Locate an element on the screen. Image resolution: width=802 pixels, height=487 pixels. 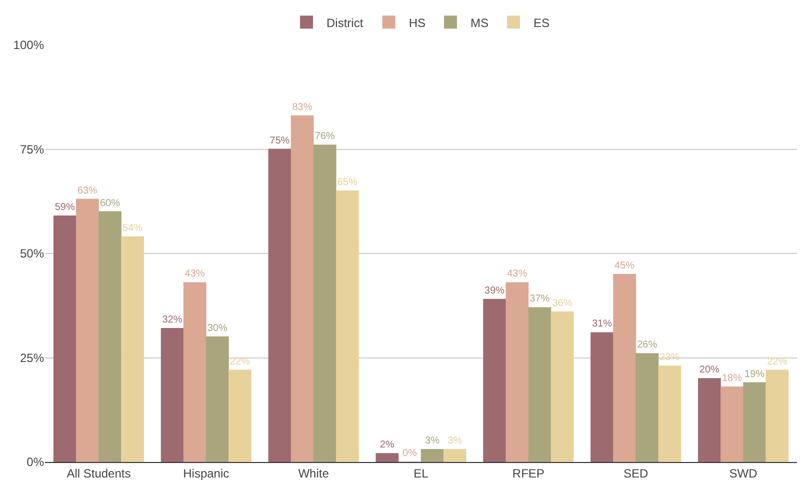
data-label: 0% is located at coordinates (409, 453).